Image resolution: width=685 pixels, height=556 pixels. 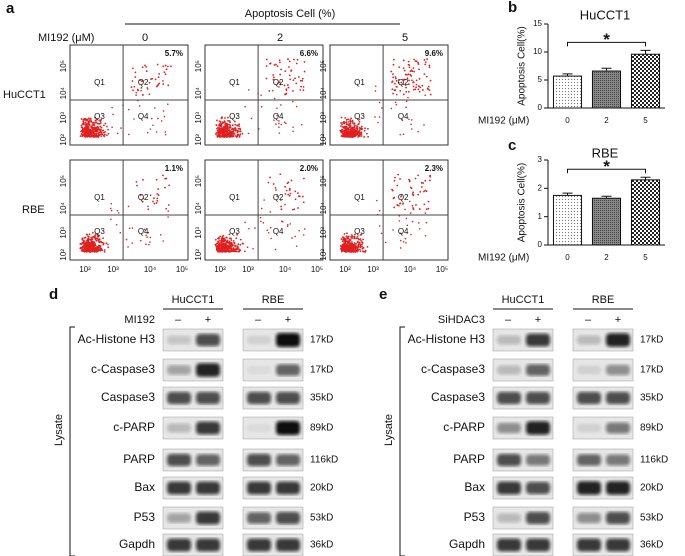 What do you see at coordinates (512, 8) in the screenshot?
I see `panel-letter: b` at bounding box center [512, 8].